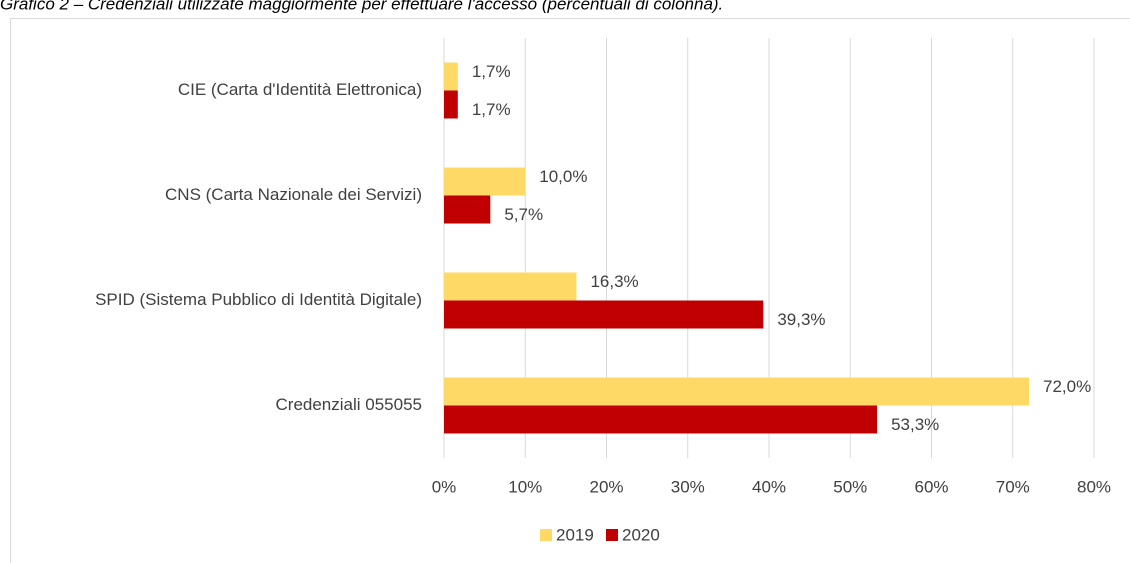 Image resolution: width=1130 pixels, height=563 pixels. I want to click on data-label: 16,3%, so click(614, 281).